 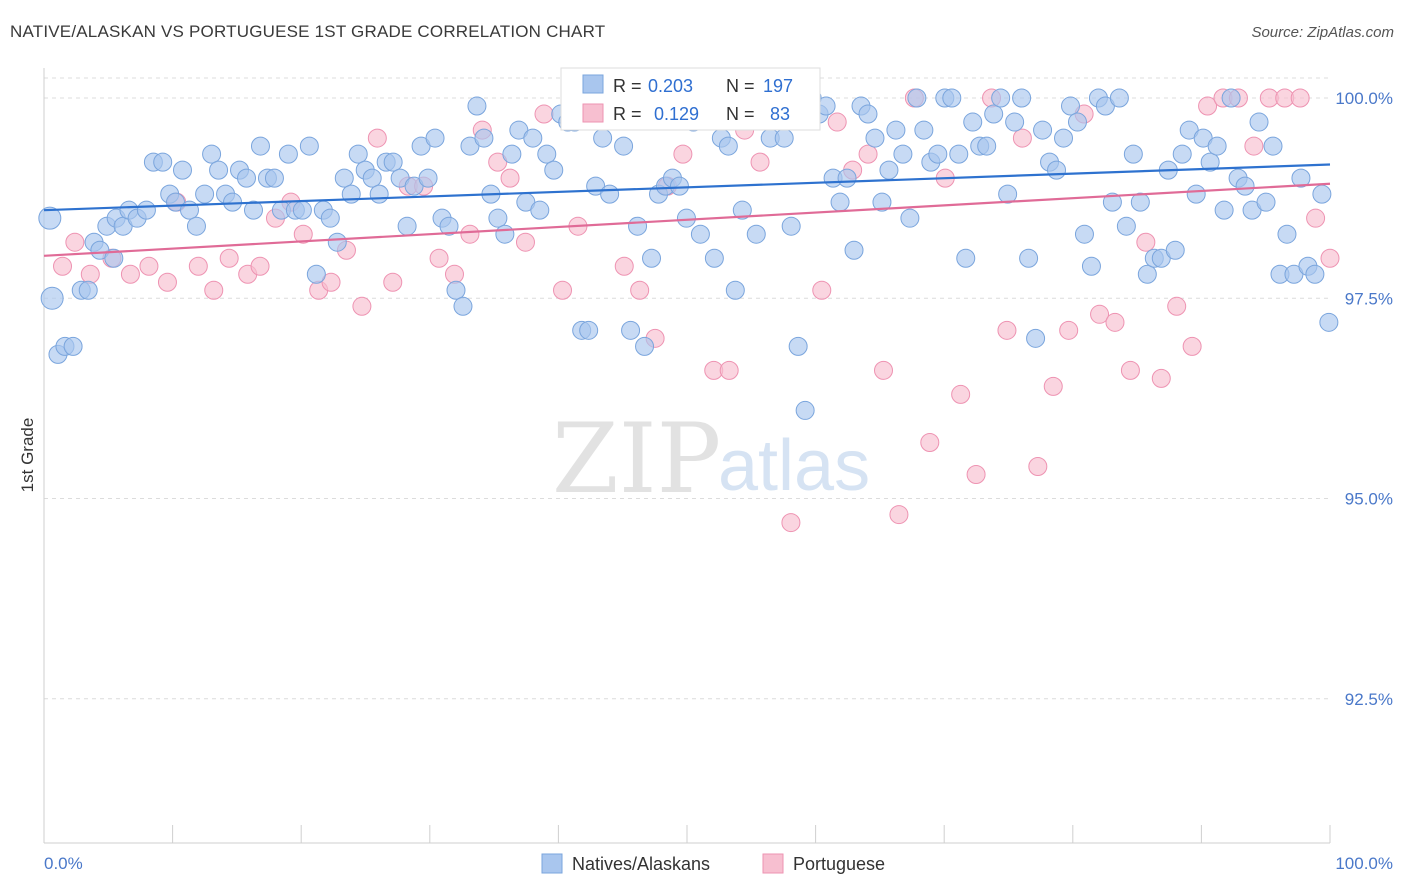 I want to click on stats-swatch-pink, so click(x=593, y=113).